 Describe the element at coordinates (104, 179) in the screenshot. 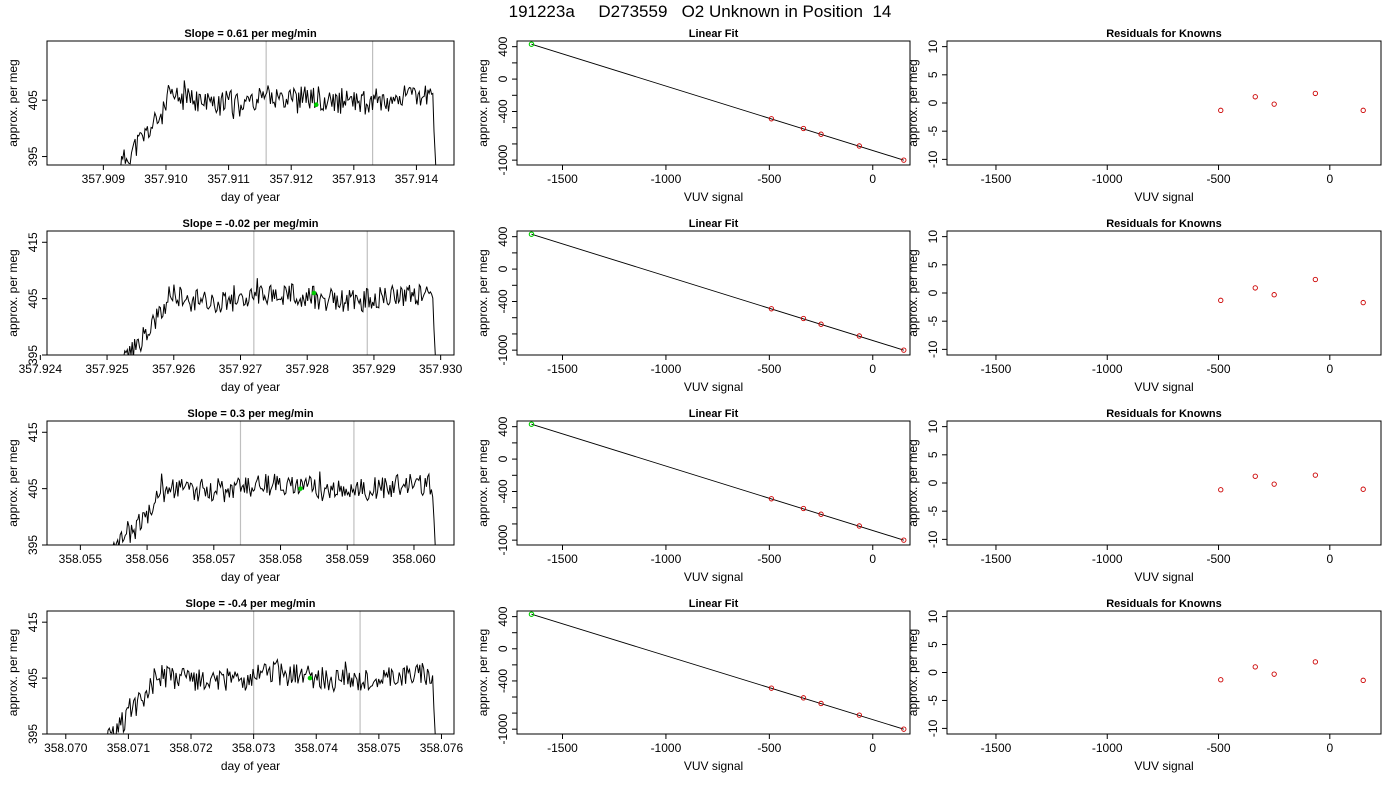

I see `x-tick-label: 357.909` at that location.